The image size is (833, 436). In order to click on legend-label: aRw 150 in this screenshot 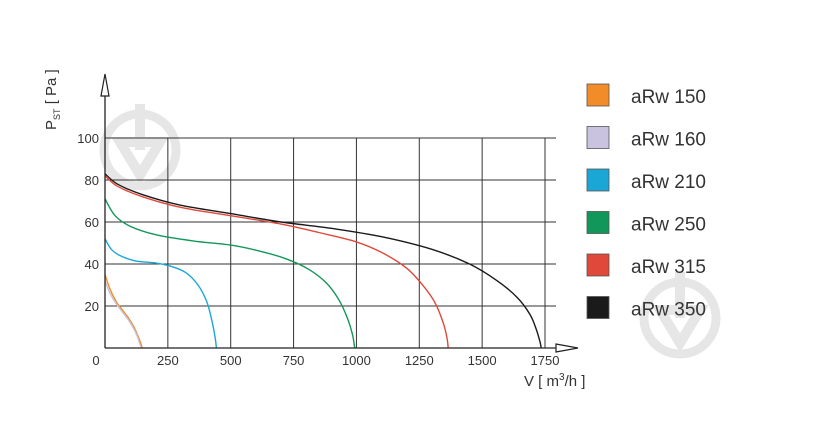, I will do `click(668, 97)`.